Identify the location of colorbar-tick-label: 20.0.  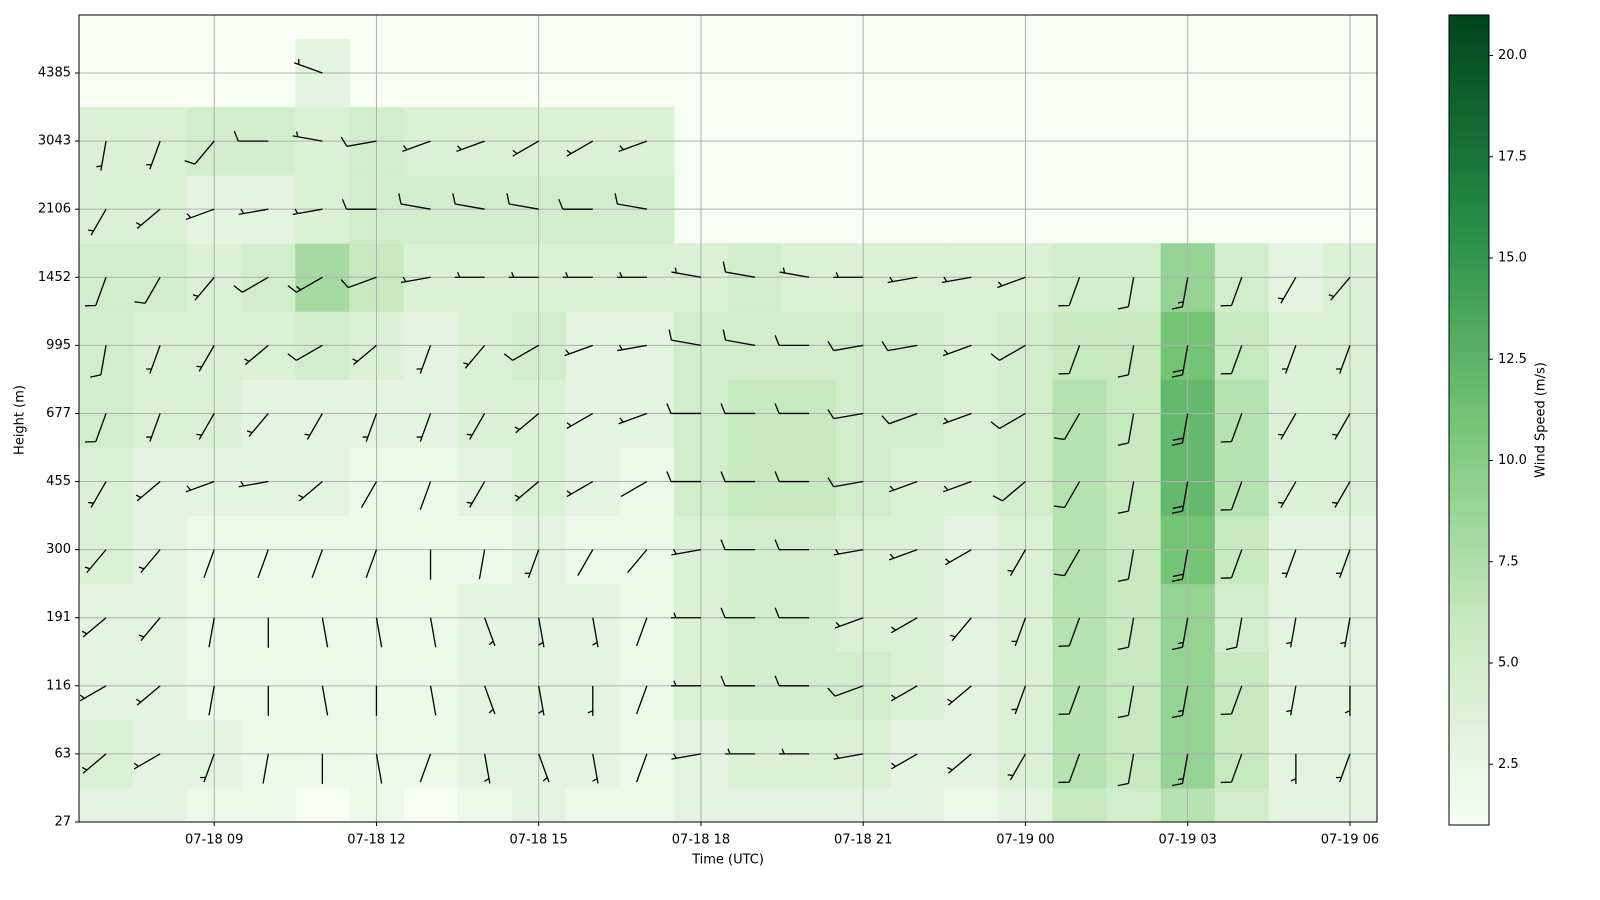
(1512, 55).